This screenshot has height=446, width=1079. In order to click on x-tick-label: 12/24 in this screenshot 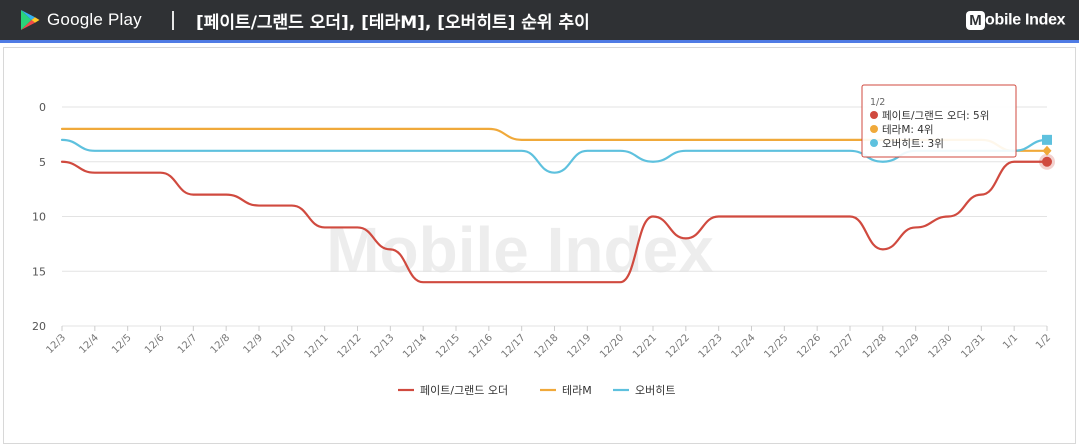, I will do `click(743, 346)`.